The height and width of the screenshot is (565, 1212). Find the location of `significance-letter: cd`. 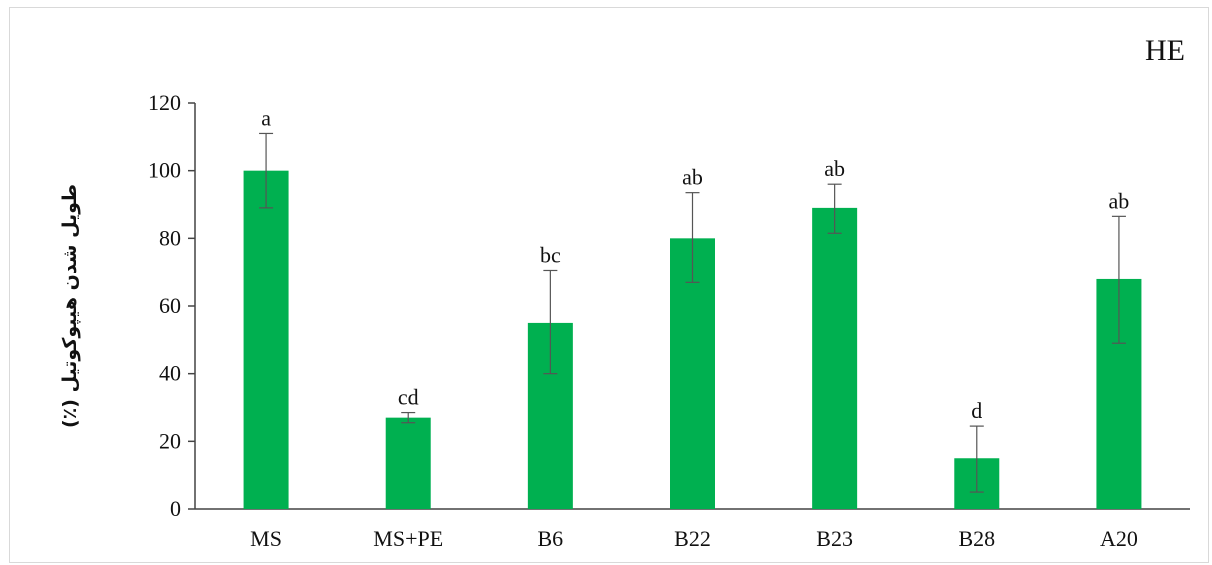

significance-letter: cd is located at coordinates (408, 397).